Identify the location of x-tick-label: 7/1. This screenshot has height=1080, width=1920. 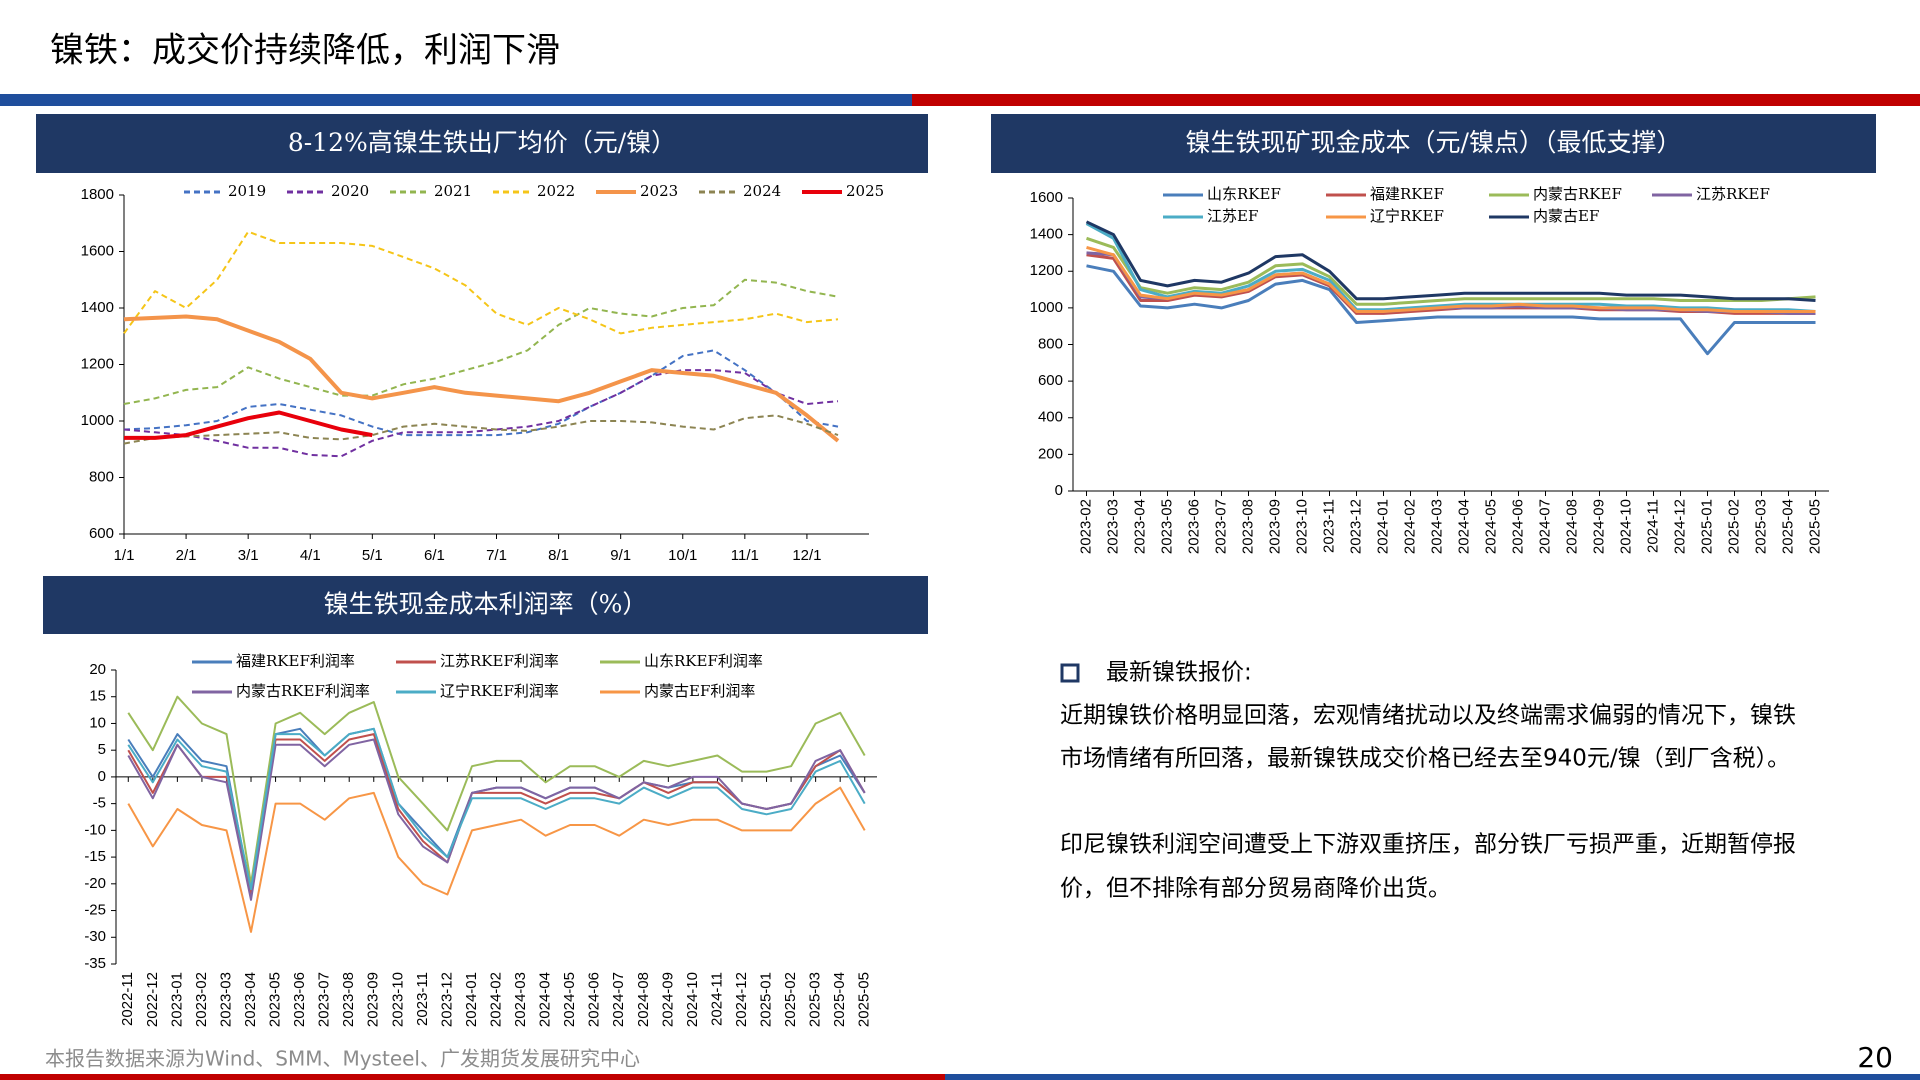
(496, 555).